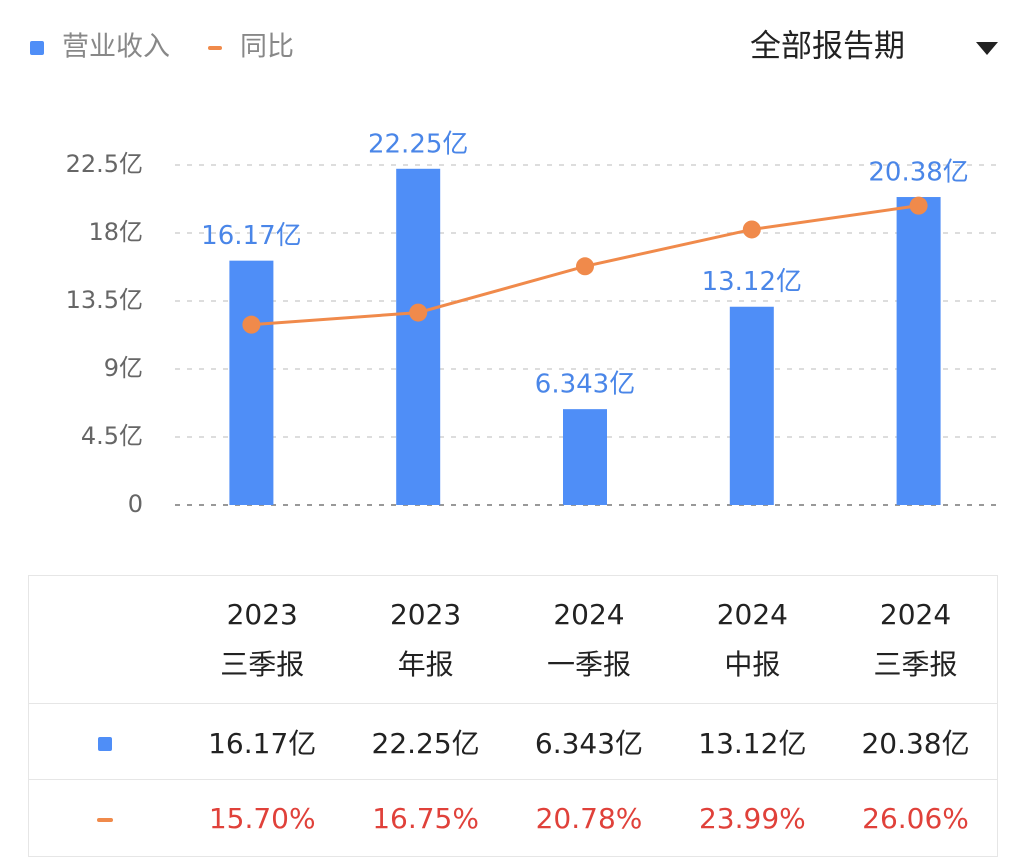 The width and height of the screenshot is (1024, 862). Describe the element at coordinates (262, 639) in the screenshot. I see `category-header: 2023 三季报` at that location.